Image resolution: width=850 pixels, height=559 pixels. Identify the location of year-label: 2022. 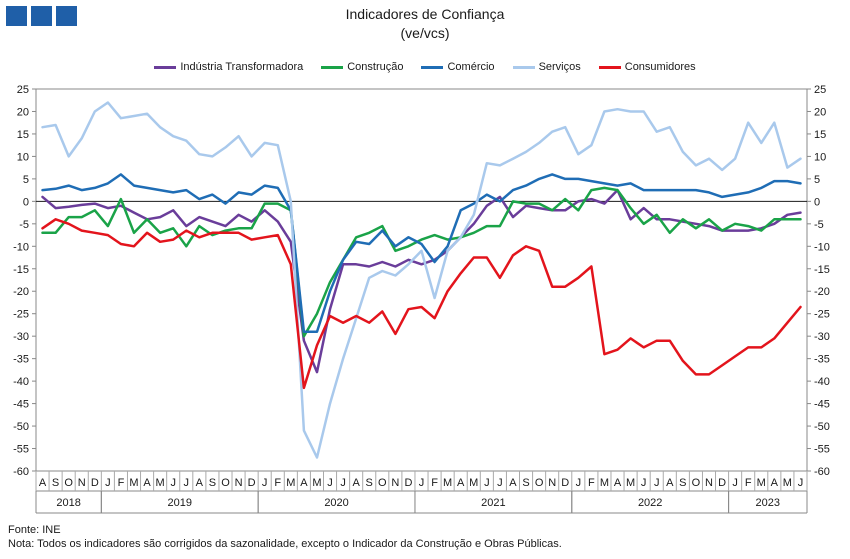
(650, 503).